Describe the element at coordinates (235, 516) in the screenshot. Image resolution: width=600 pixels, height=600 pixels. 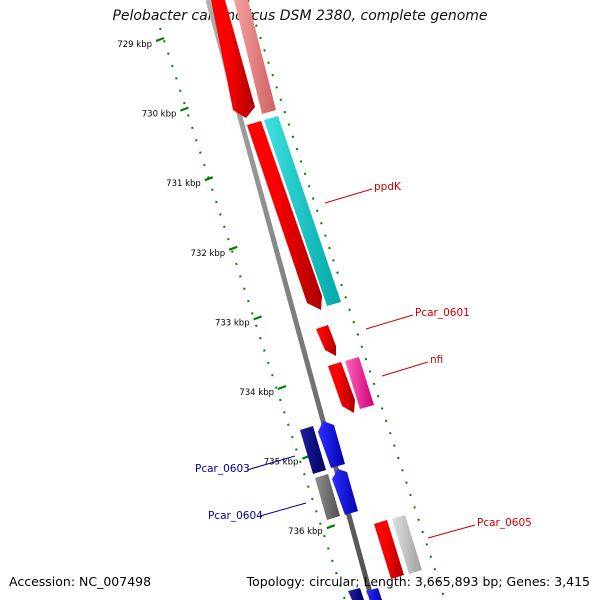
I see `gene-label-text: Pcar_0604` at that location.